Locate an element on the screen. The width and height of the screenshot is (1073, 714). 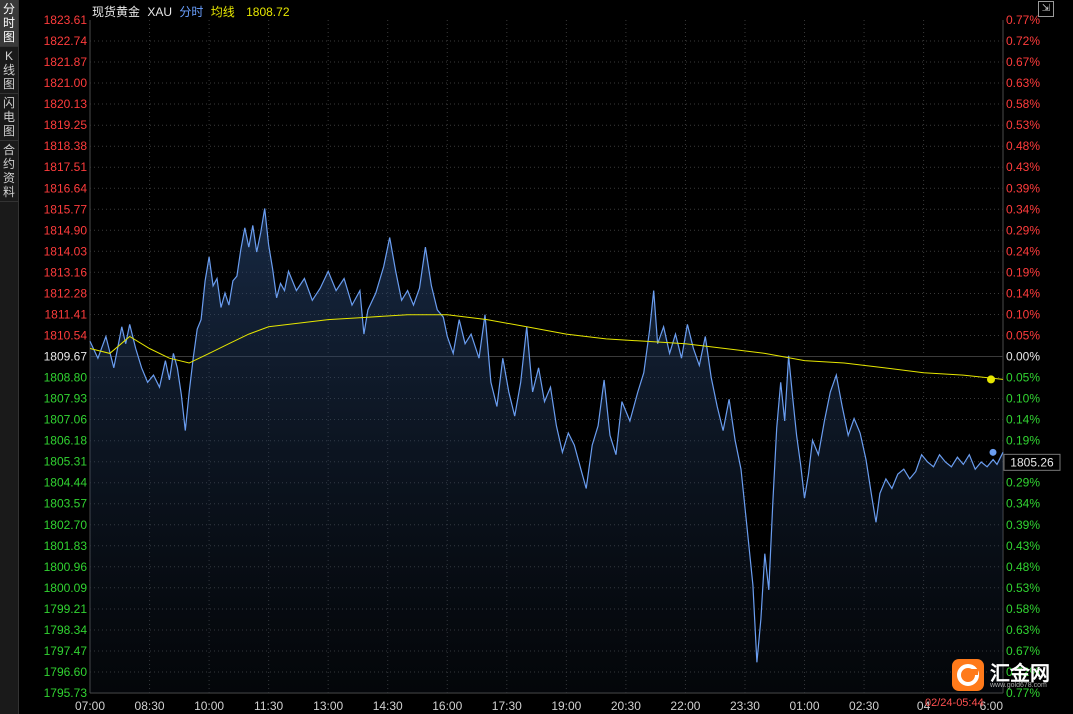
y-tick-label: 1821.00 is located at coordinates (66, 83).